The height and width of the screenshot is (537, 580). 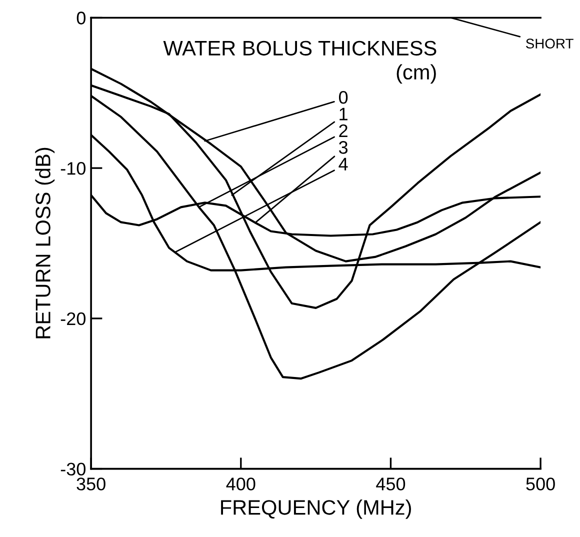 I want to click on annotation: 4, so click(x=343, y=164).